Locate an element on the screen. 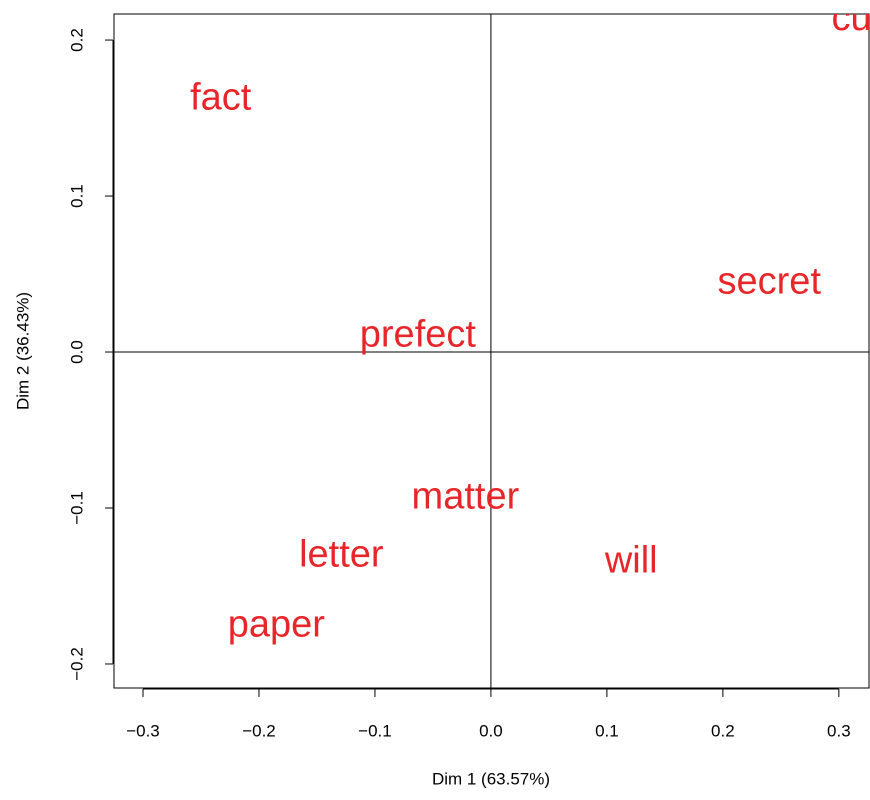 The image size is (870, 800). point-label: letter is located at coordinates (341, 554).